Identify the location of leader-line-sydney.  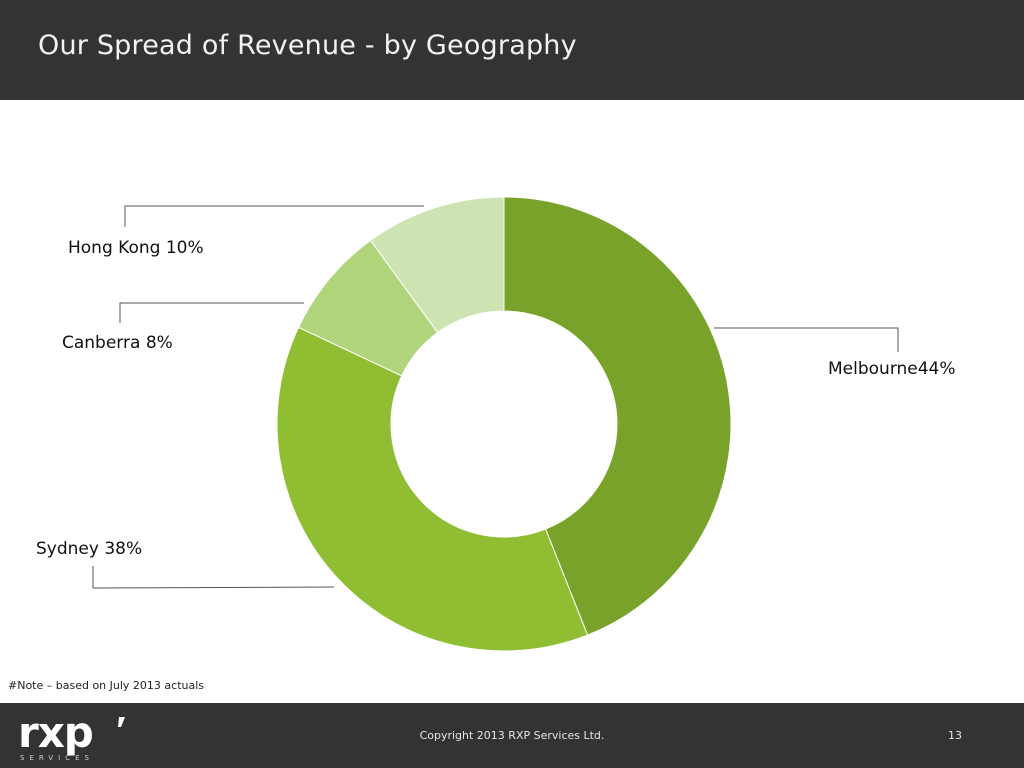
(213, 577).